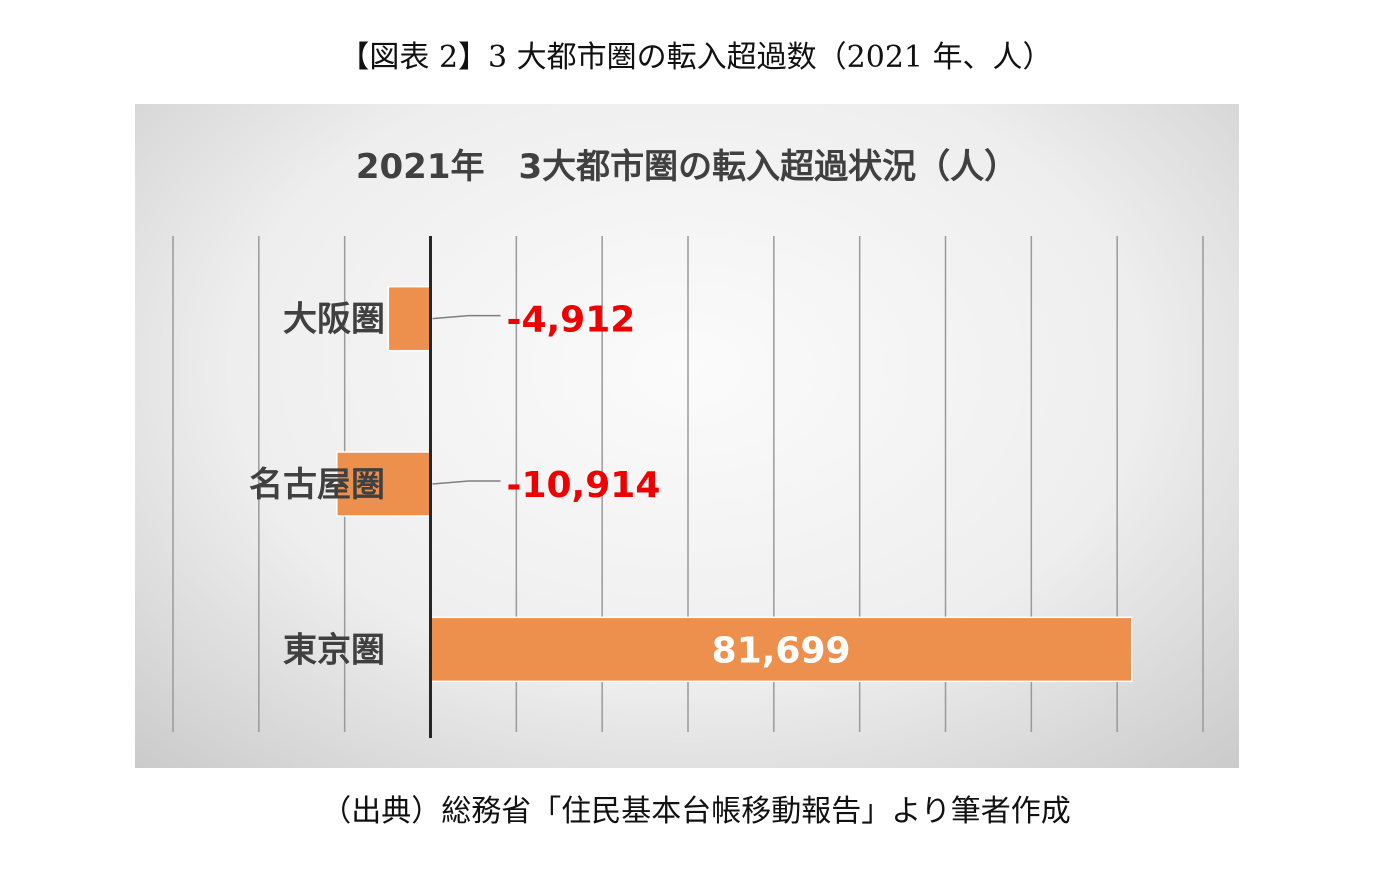 This screenshot has width=1392, height=872. I want to click on value-label-2: -10,914, so click(584, 485).